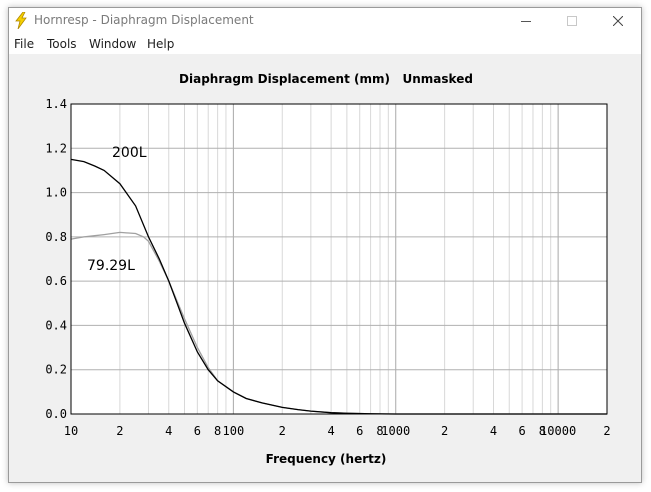 The width and height of the screenshot is (651, 492). What do you see at coordinates (326, 79) in the screenshot?
I see `chart-title: Diaphragm Displacement (mm) Unmasked` at bounding box center [326, 79].